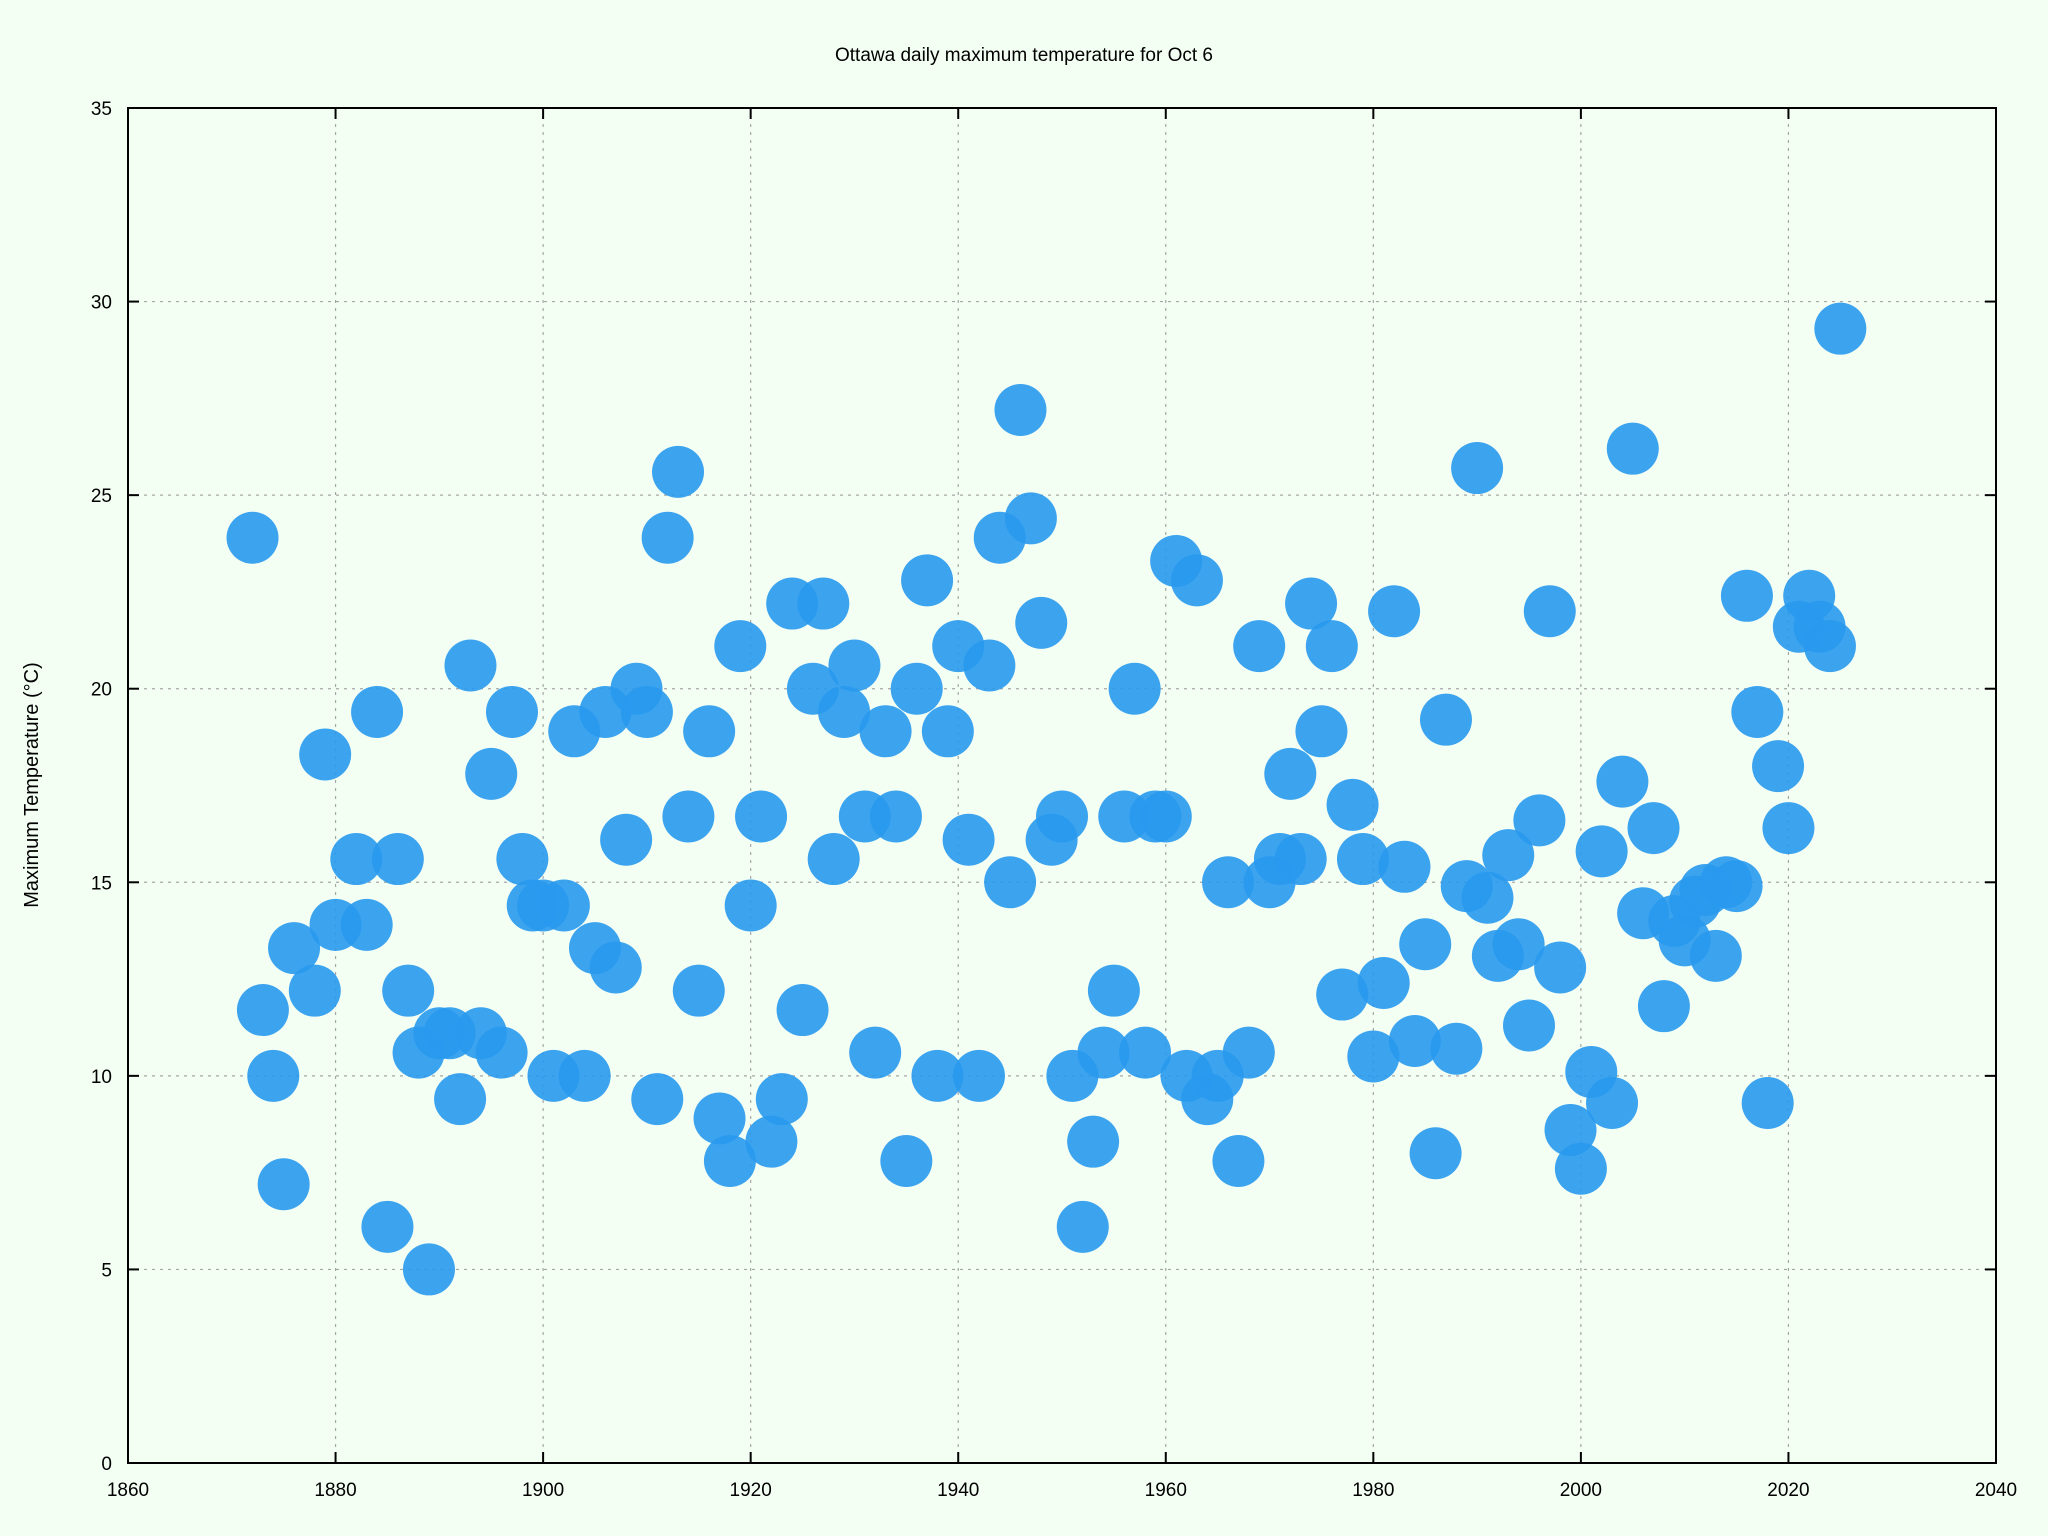 The width and height of the screenshot is (2048, 1536). What do you see at coordinates (32, 784) in the screenshot?
I see `y-axis-label: Maximum Temperature (°C)` at bounding box center [32, 784].